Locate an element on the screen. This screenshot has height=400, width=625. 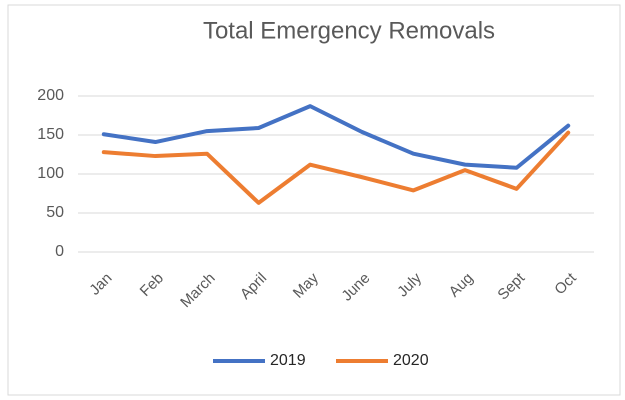
y-tick-label: 200 is located at coordinates (50, 95).